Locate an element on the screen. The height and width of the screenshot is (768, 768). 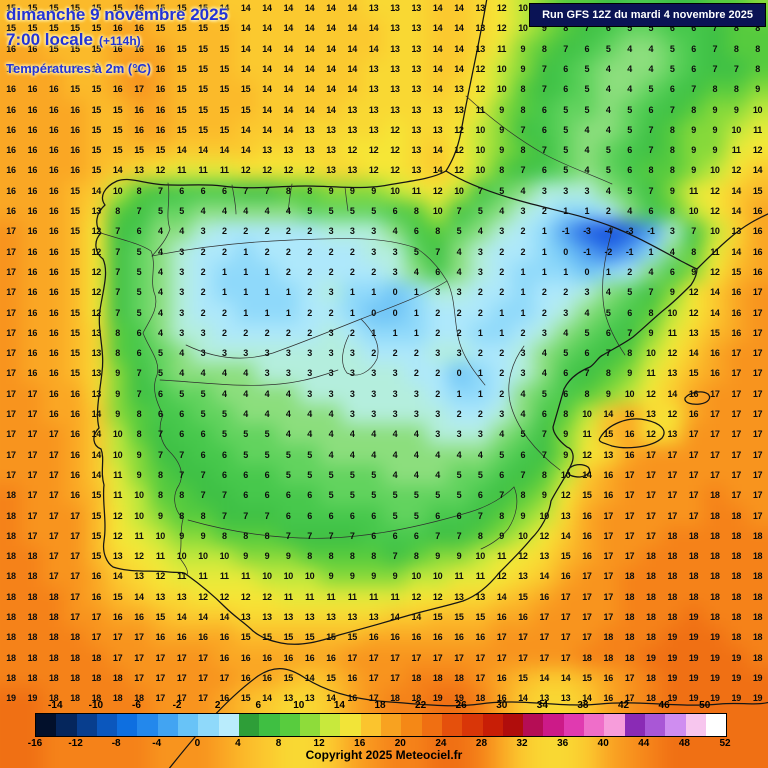
scale-segment is located at coordinates (472, 725).